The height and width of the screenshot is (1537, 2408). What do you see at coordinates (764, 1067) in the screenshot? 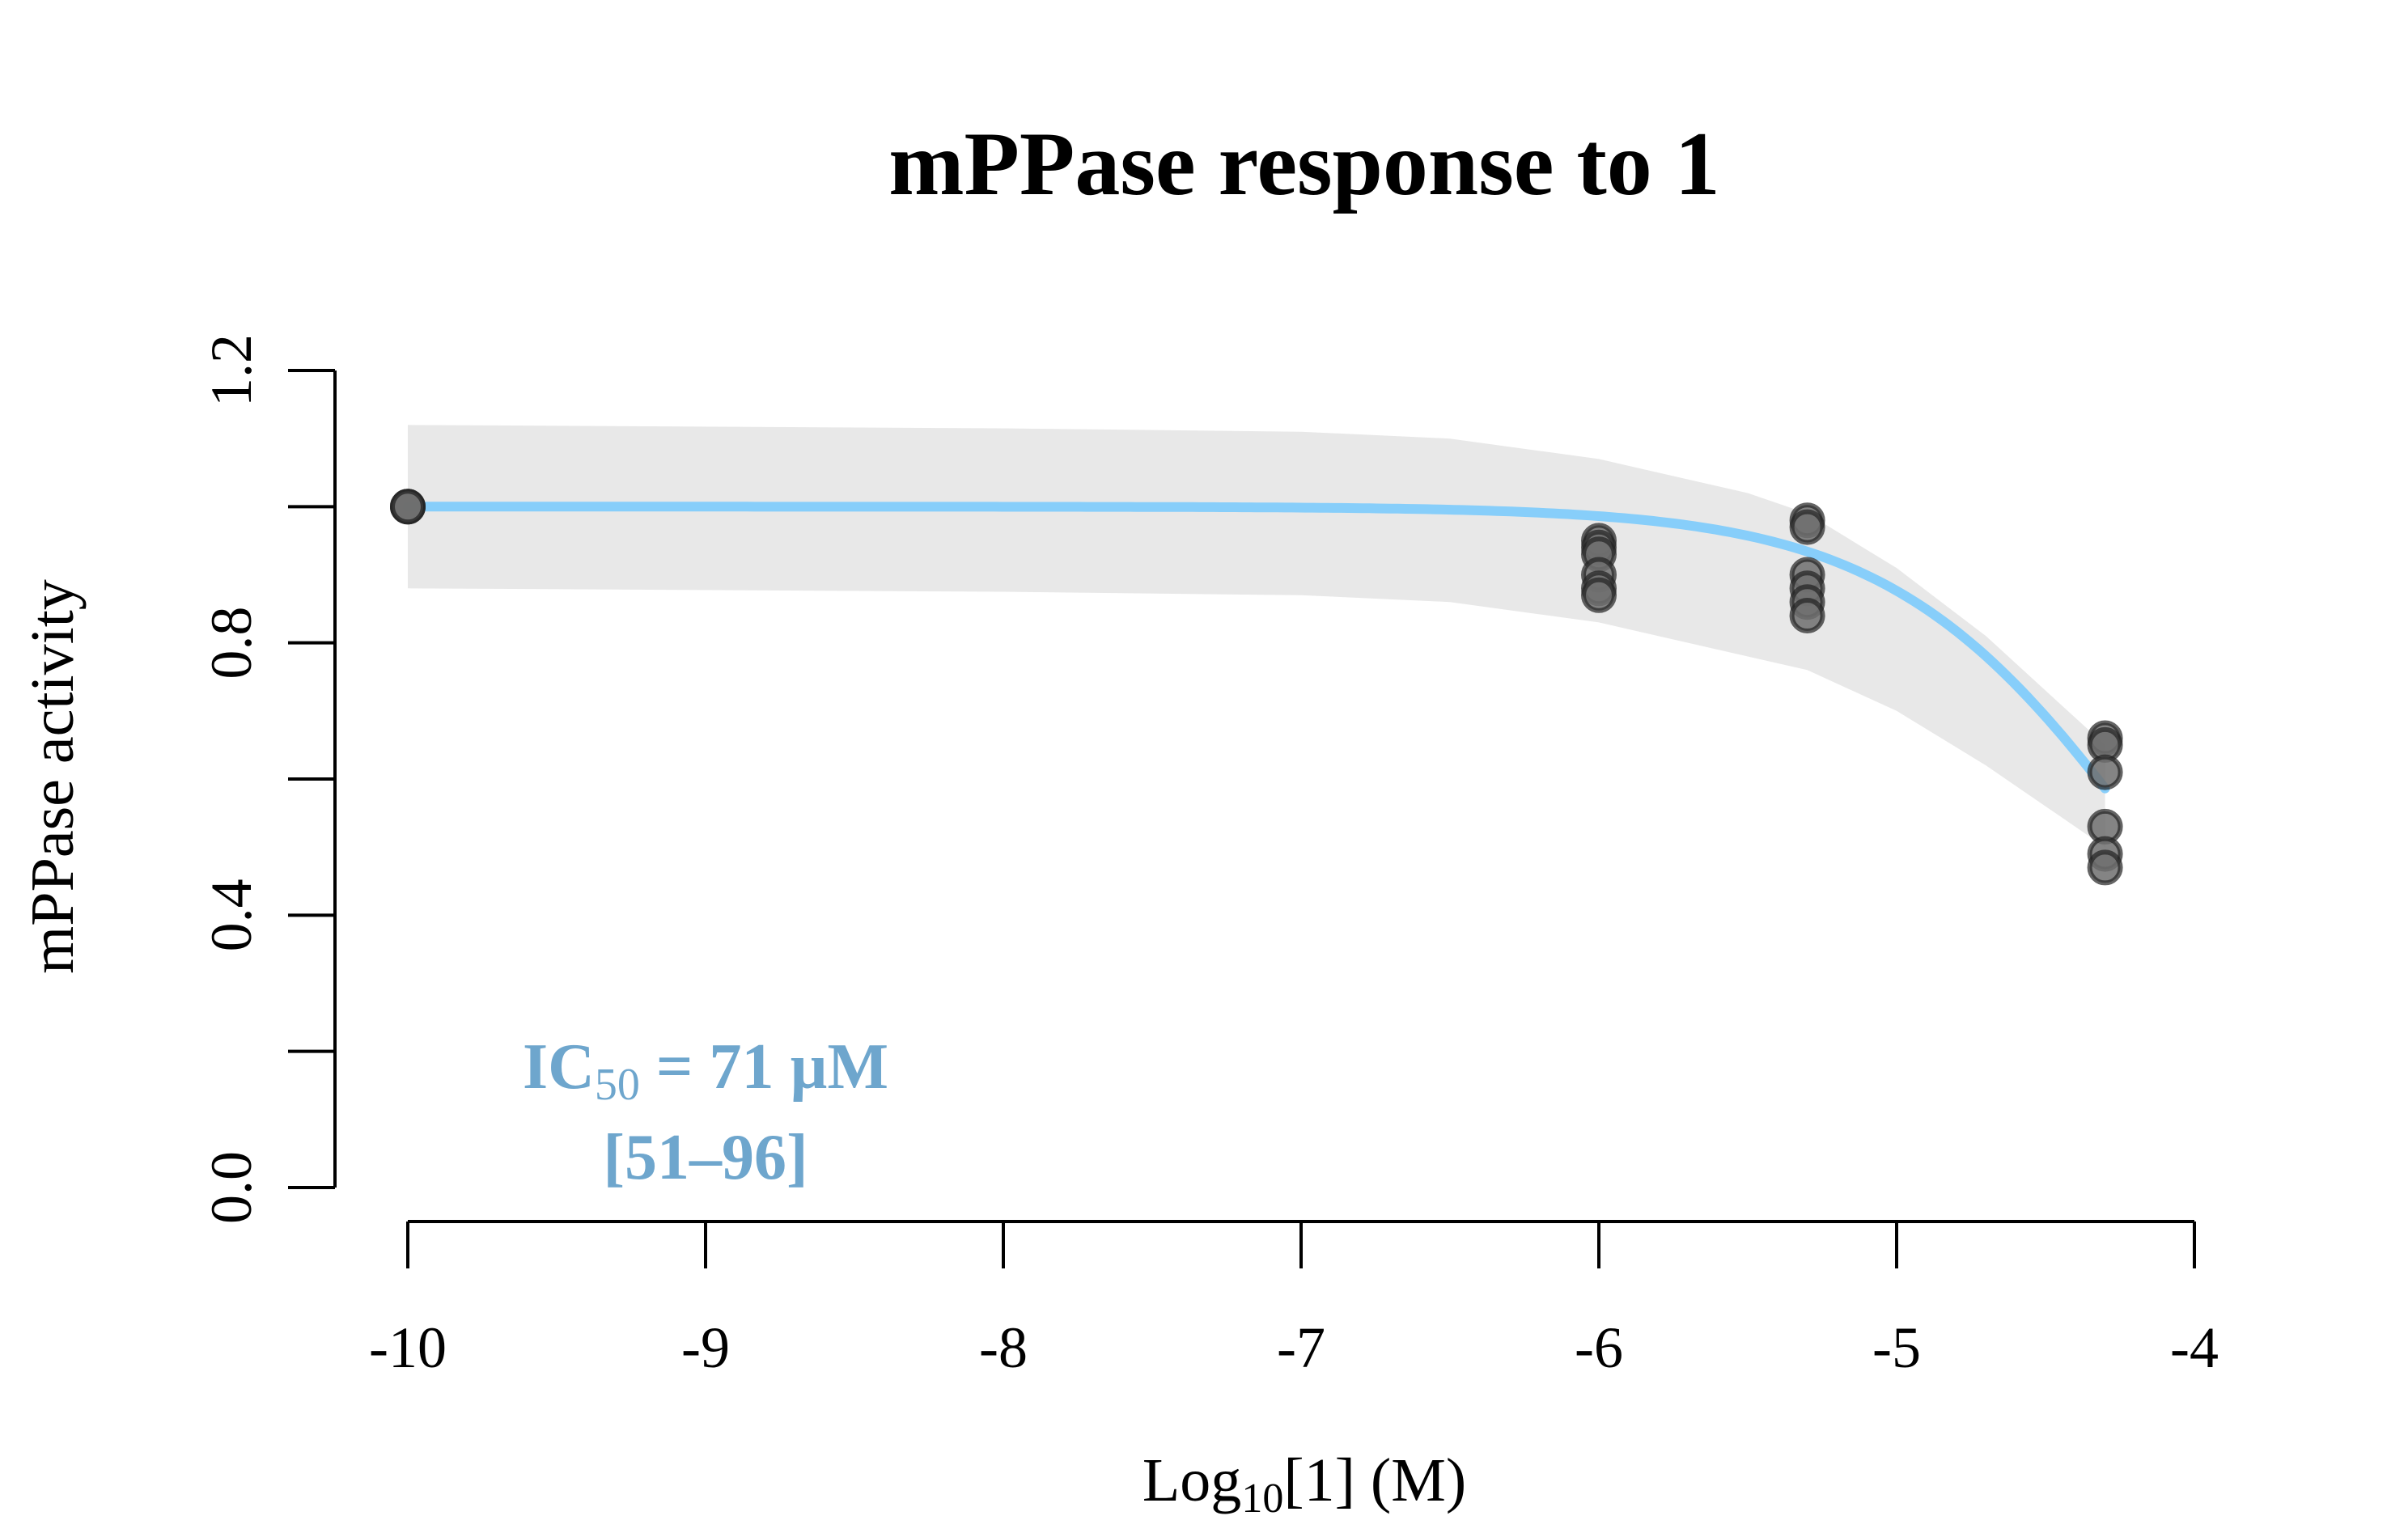
I see `ic50-suffix: = 71 µM` at bounding box center [764, 1067].